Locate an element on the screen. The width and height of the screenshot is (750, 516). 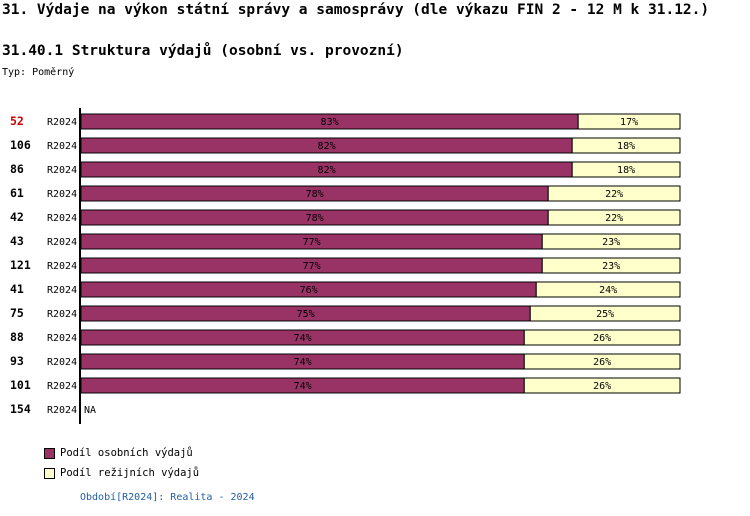
row-label: 52 is located at coordinates (17, 121).